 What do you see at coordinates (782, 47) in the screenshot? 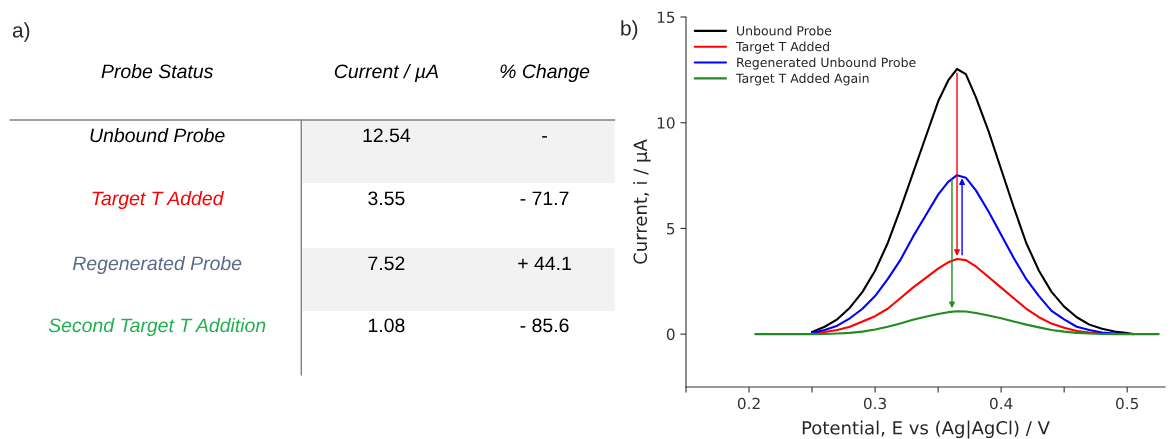
I see `legend-label: Target T Added` at bounding box center [782, 47].